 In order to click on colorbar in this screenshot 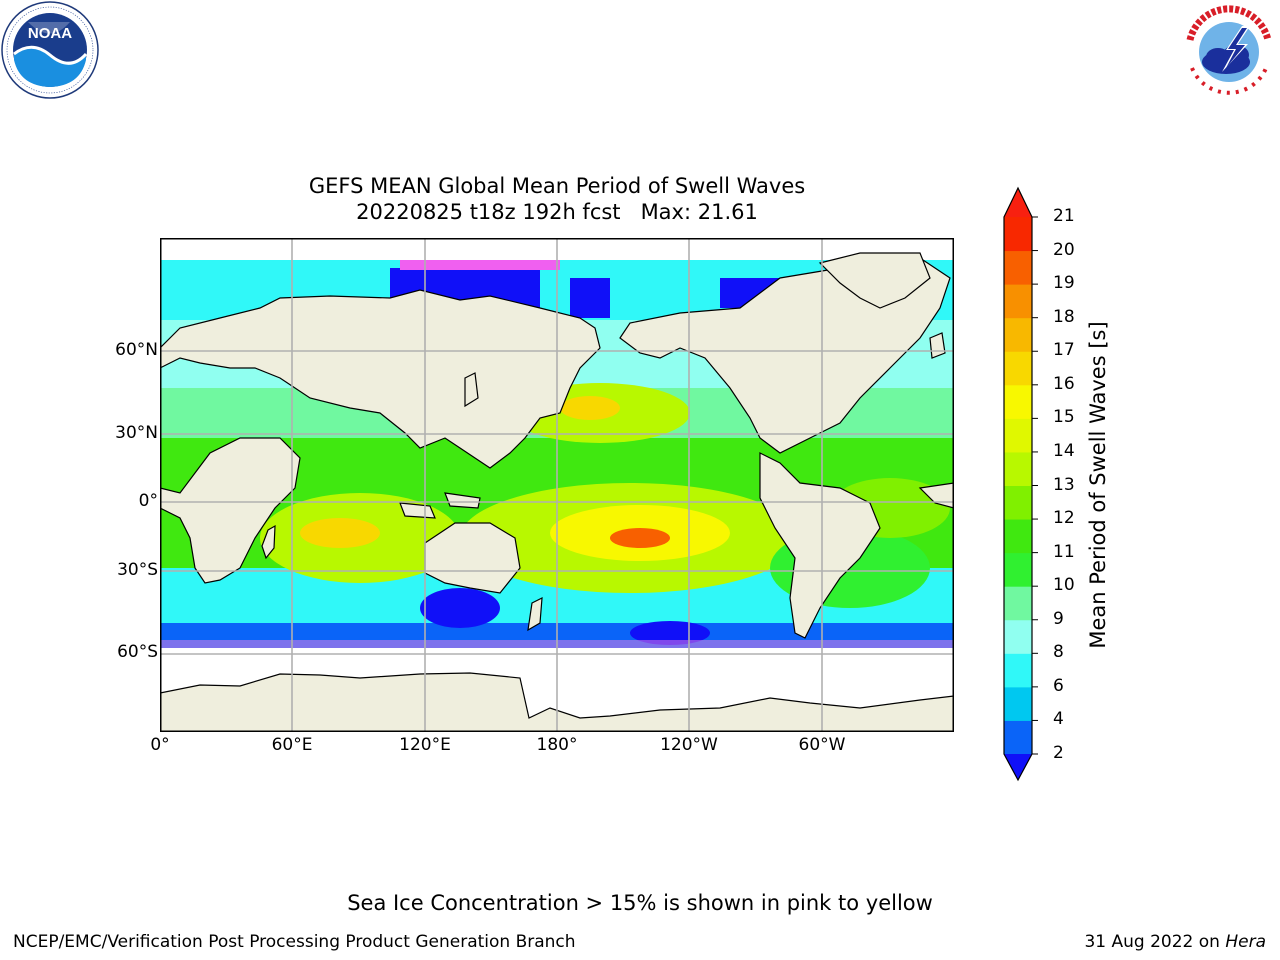, I will do `click(1020, 484)`.